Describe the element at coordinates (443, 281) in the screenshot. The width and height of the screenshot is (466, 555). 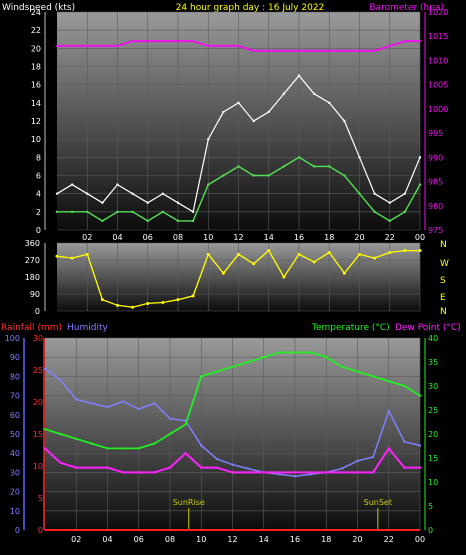
I see `compass-s: S` at that location.